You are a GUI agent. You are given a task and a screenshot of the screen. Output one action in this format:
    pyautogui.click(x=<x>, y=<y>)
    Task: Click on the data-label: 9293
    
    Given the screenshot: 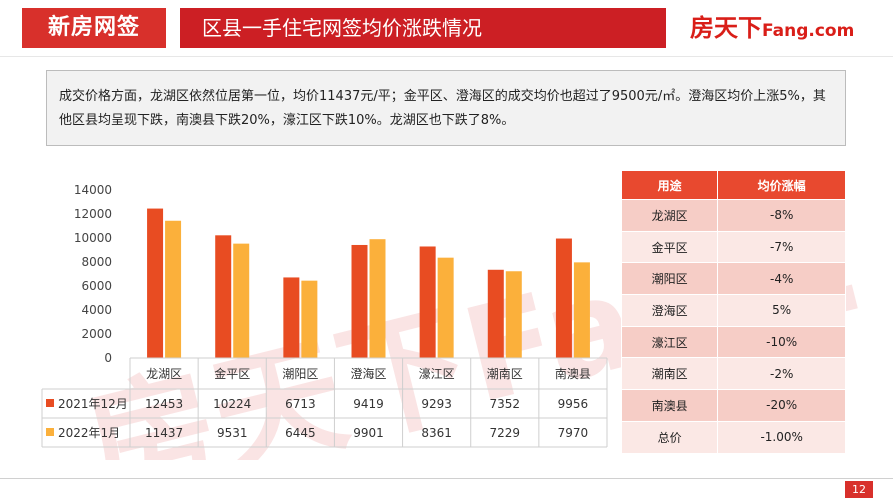 What is the action you would take?
    pyautogui.click(x=436, y=404)
    